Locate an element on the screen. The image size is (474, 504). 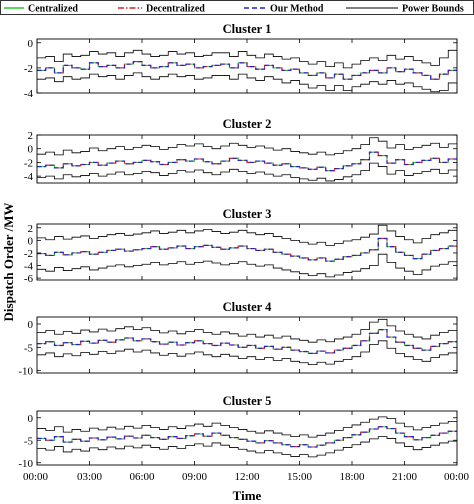
panel-2: Cluster 2 2 0-2 -4 is located at coordinates (241, 150).